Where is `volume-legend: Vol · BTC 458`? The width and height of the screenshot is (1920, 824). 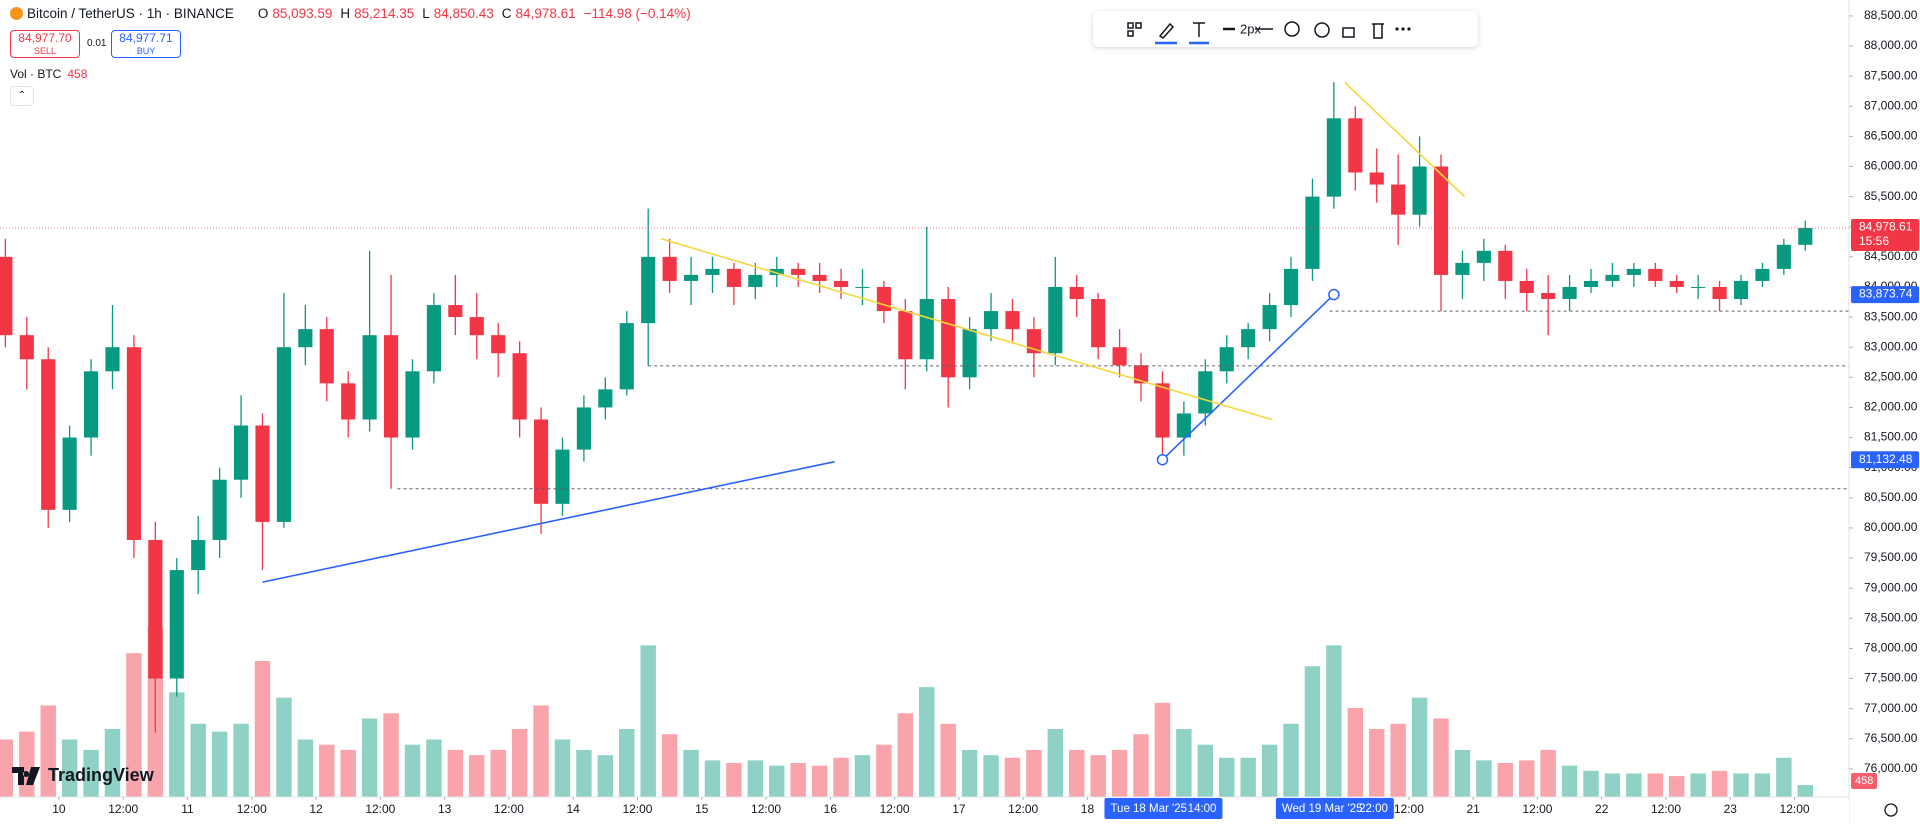 volume-legend: Vol · BTC 458 is located at coordinates (48, 74).